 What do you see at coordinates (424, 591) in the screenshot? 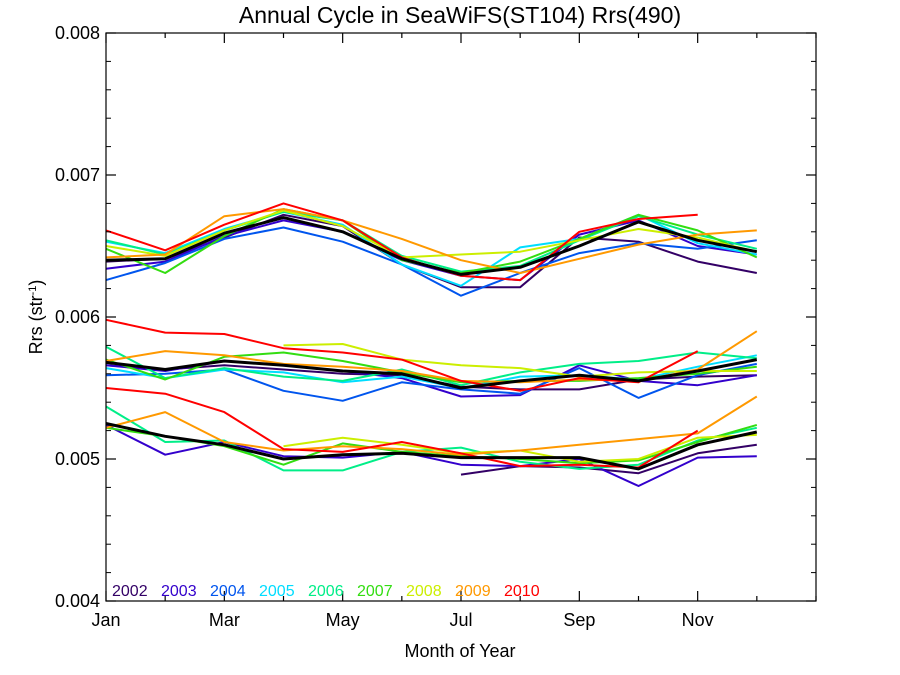
I see `legend-item-2008: 2008` at bounding box center [424, 591].